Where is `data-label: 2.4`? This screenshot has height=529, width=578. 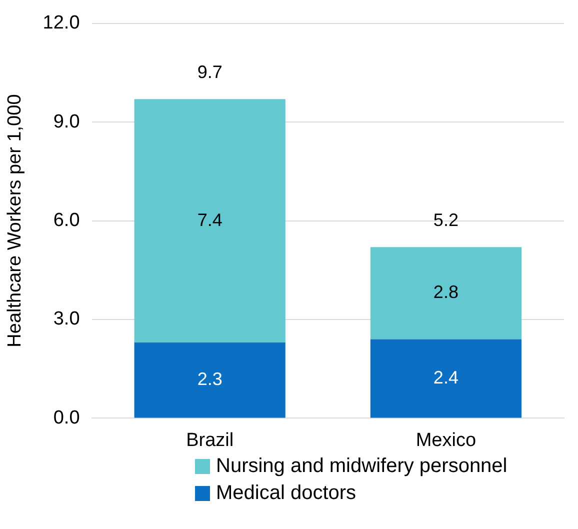
data-label: 2.4 is located at coordinates (445, 377).